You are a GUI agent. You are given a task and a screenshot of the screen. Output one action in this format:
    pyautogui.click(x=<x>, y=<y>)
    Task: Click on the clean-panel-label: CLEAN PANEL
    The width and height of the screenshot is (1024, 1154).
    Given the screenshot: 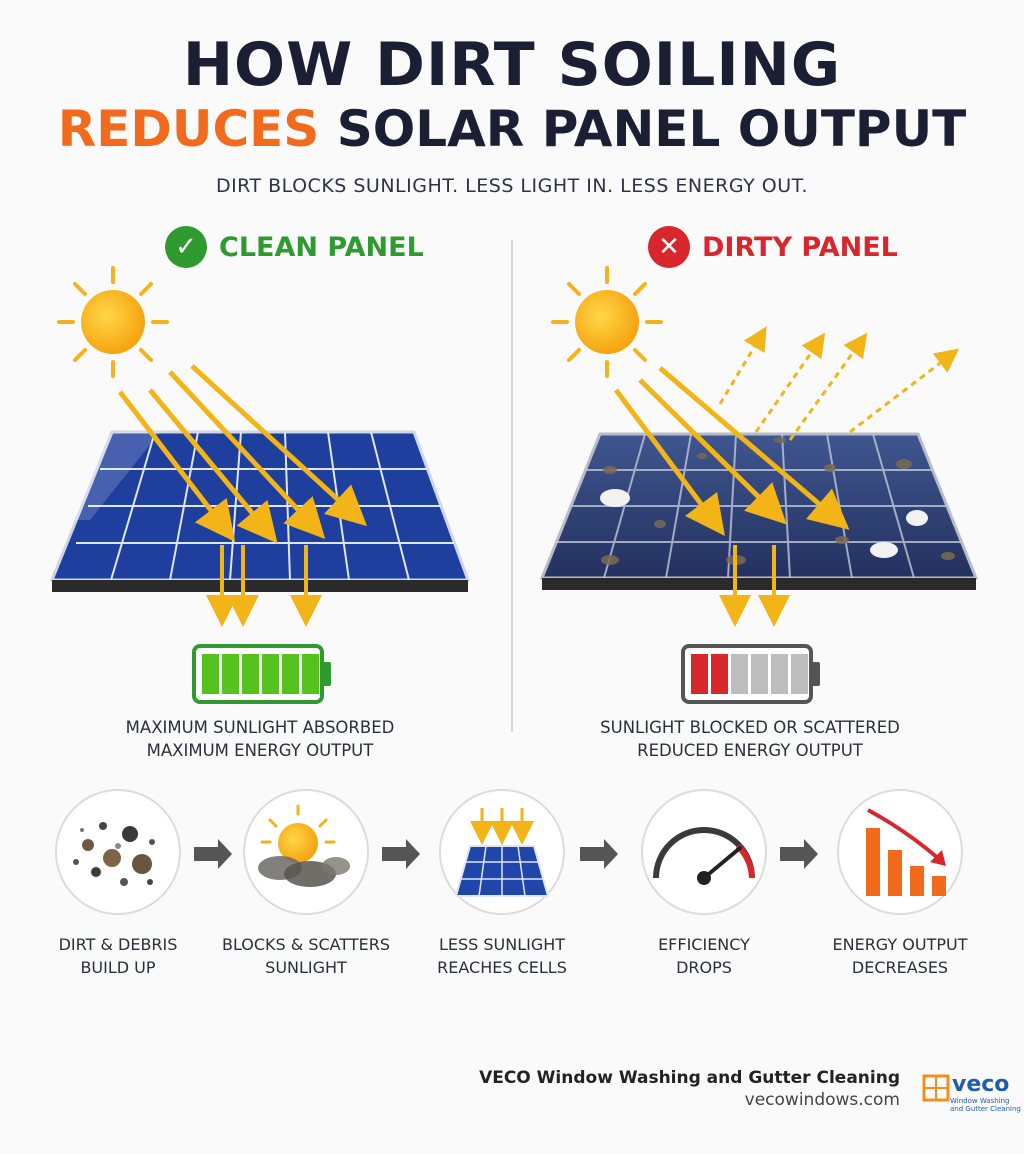 What is the action you would take?
    pyautogui.click(x=321, y=247)
    